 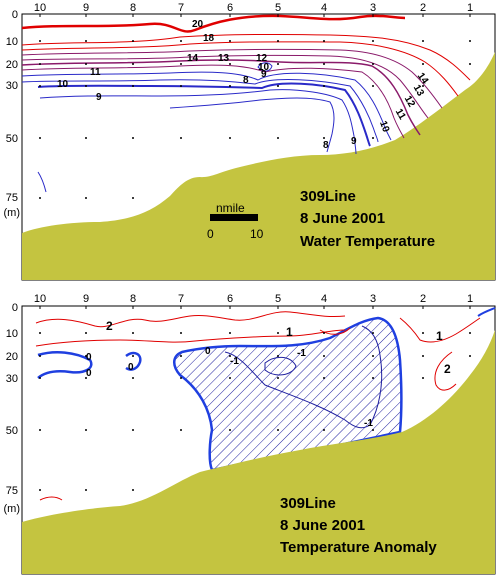 What do you see at coordinates (15, 15) in the screenshot?
I see `depth-label-0: 0` at bounding box center [15, 15].